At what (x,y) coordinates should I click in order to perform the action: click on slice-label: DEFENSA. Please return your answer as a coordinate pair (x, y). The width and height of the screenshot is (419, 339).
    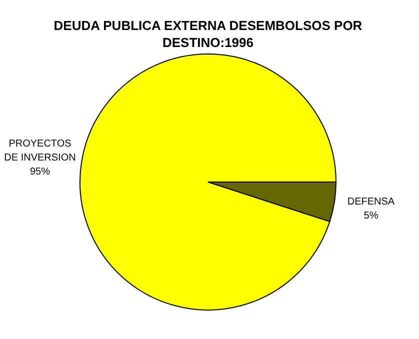
    Looking at the image, I should click on (371, 202).